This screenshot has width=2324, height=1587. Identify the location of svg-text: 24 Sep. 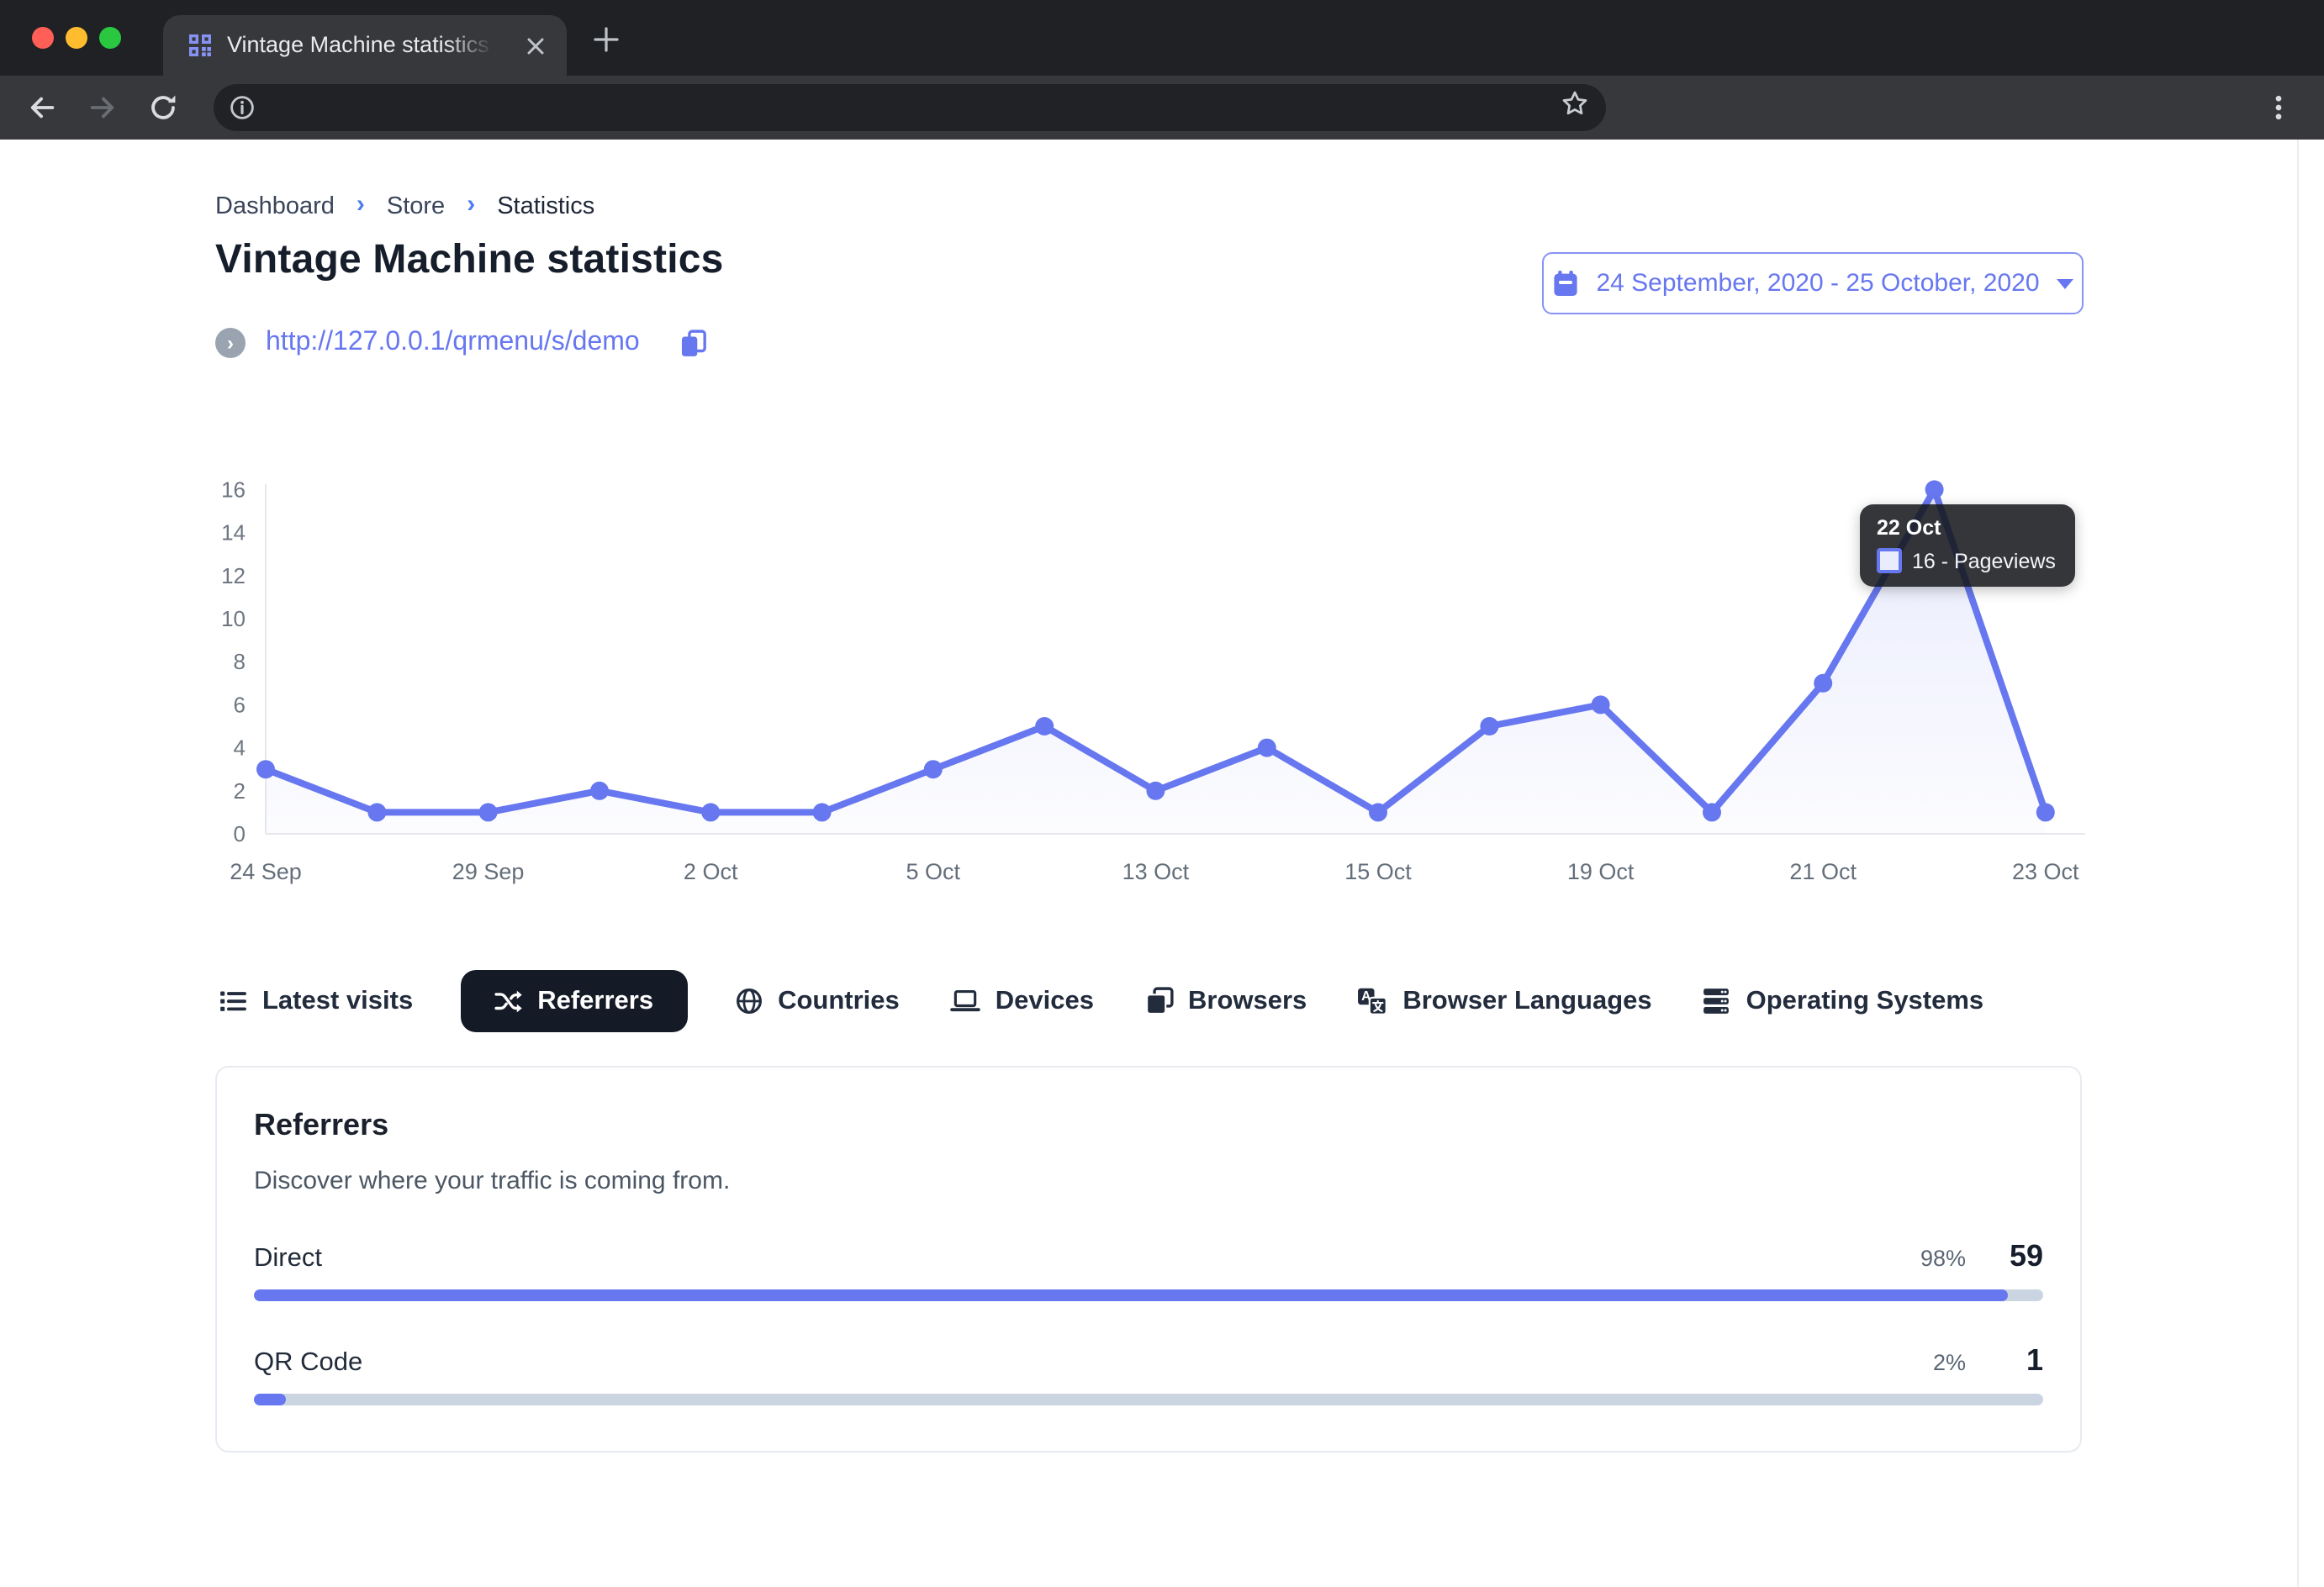
(266, 872).